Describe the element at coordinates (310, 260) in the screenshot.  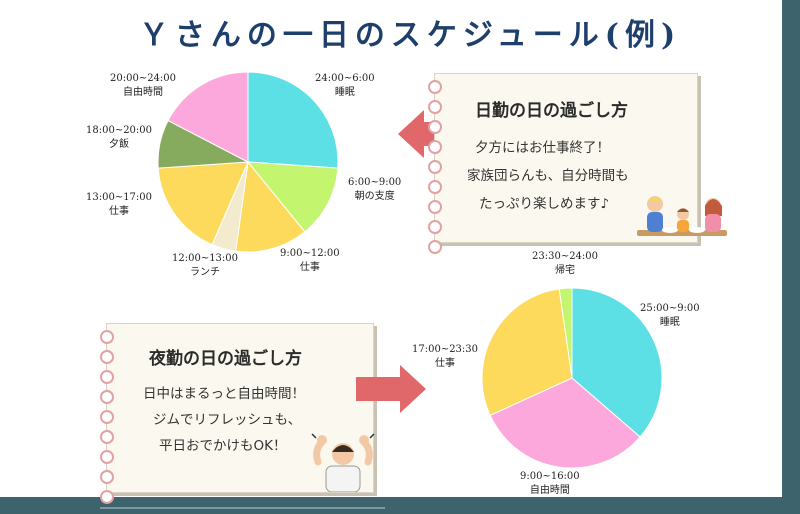
I see `pie1-label-work-am: 9:00~12:00 仕事` at that location.